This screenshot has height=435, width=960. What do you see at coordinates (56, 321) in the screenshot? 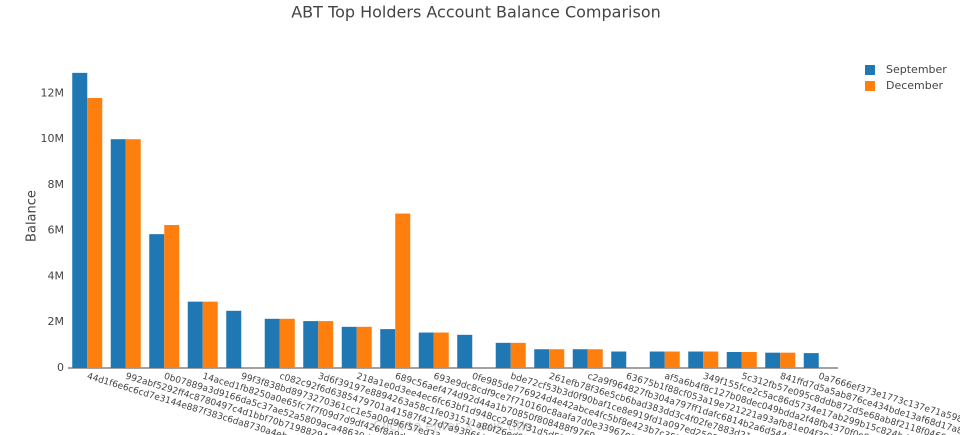
I see `y-tick-label: 2M` at bounding box center [56, 321].